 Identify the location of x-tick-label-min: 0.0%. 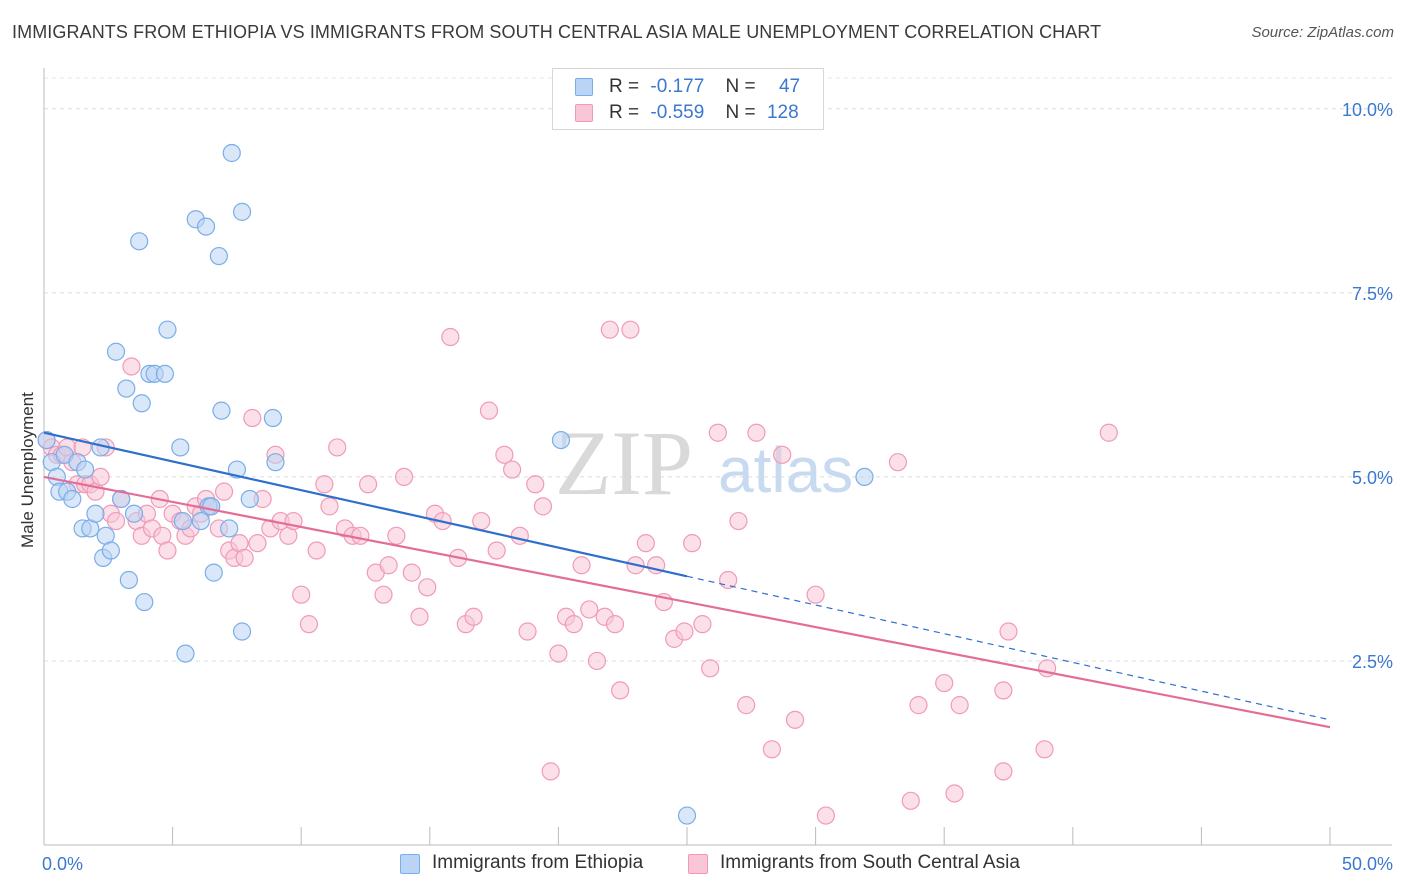
(62, 864).